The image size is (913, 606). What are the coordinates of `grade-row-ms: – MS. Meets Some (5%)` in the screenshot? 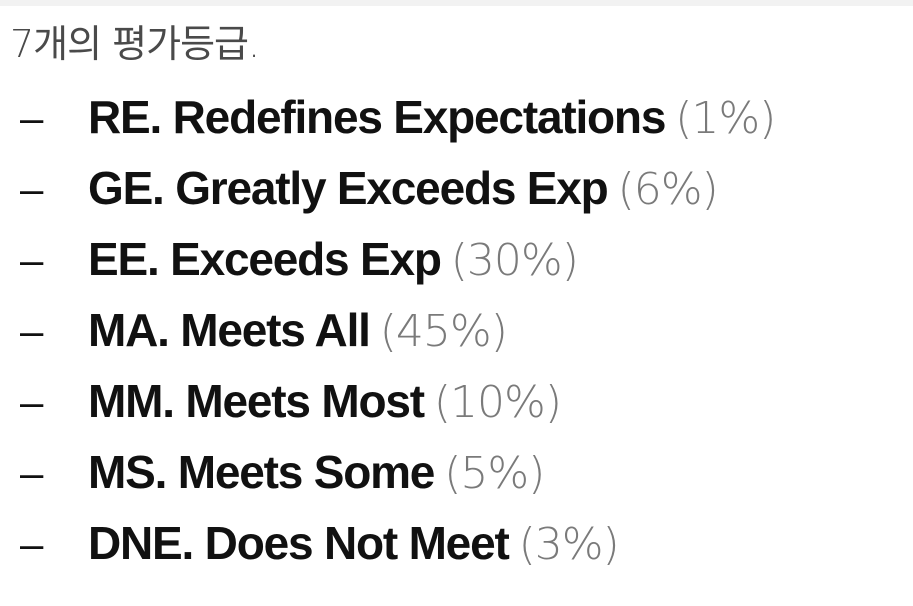 It's located at (456, 472).